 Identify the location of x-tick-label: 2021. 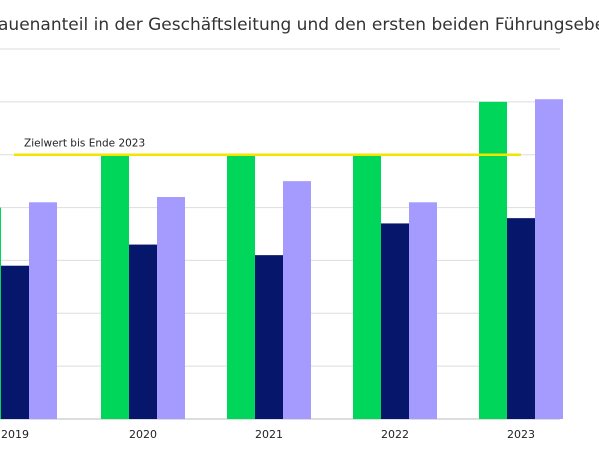
(269, 434).